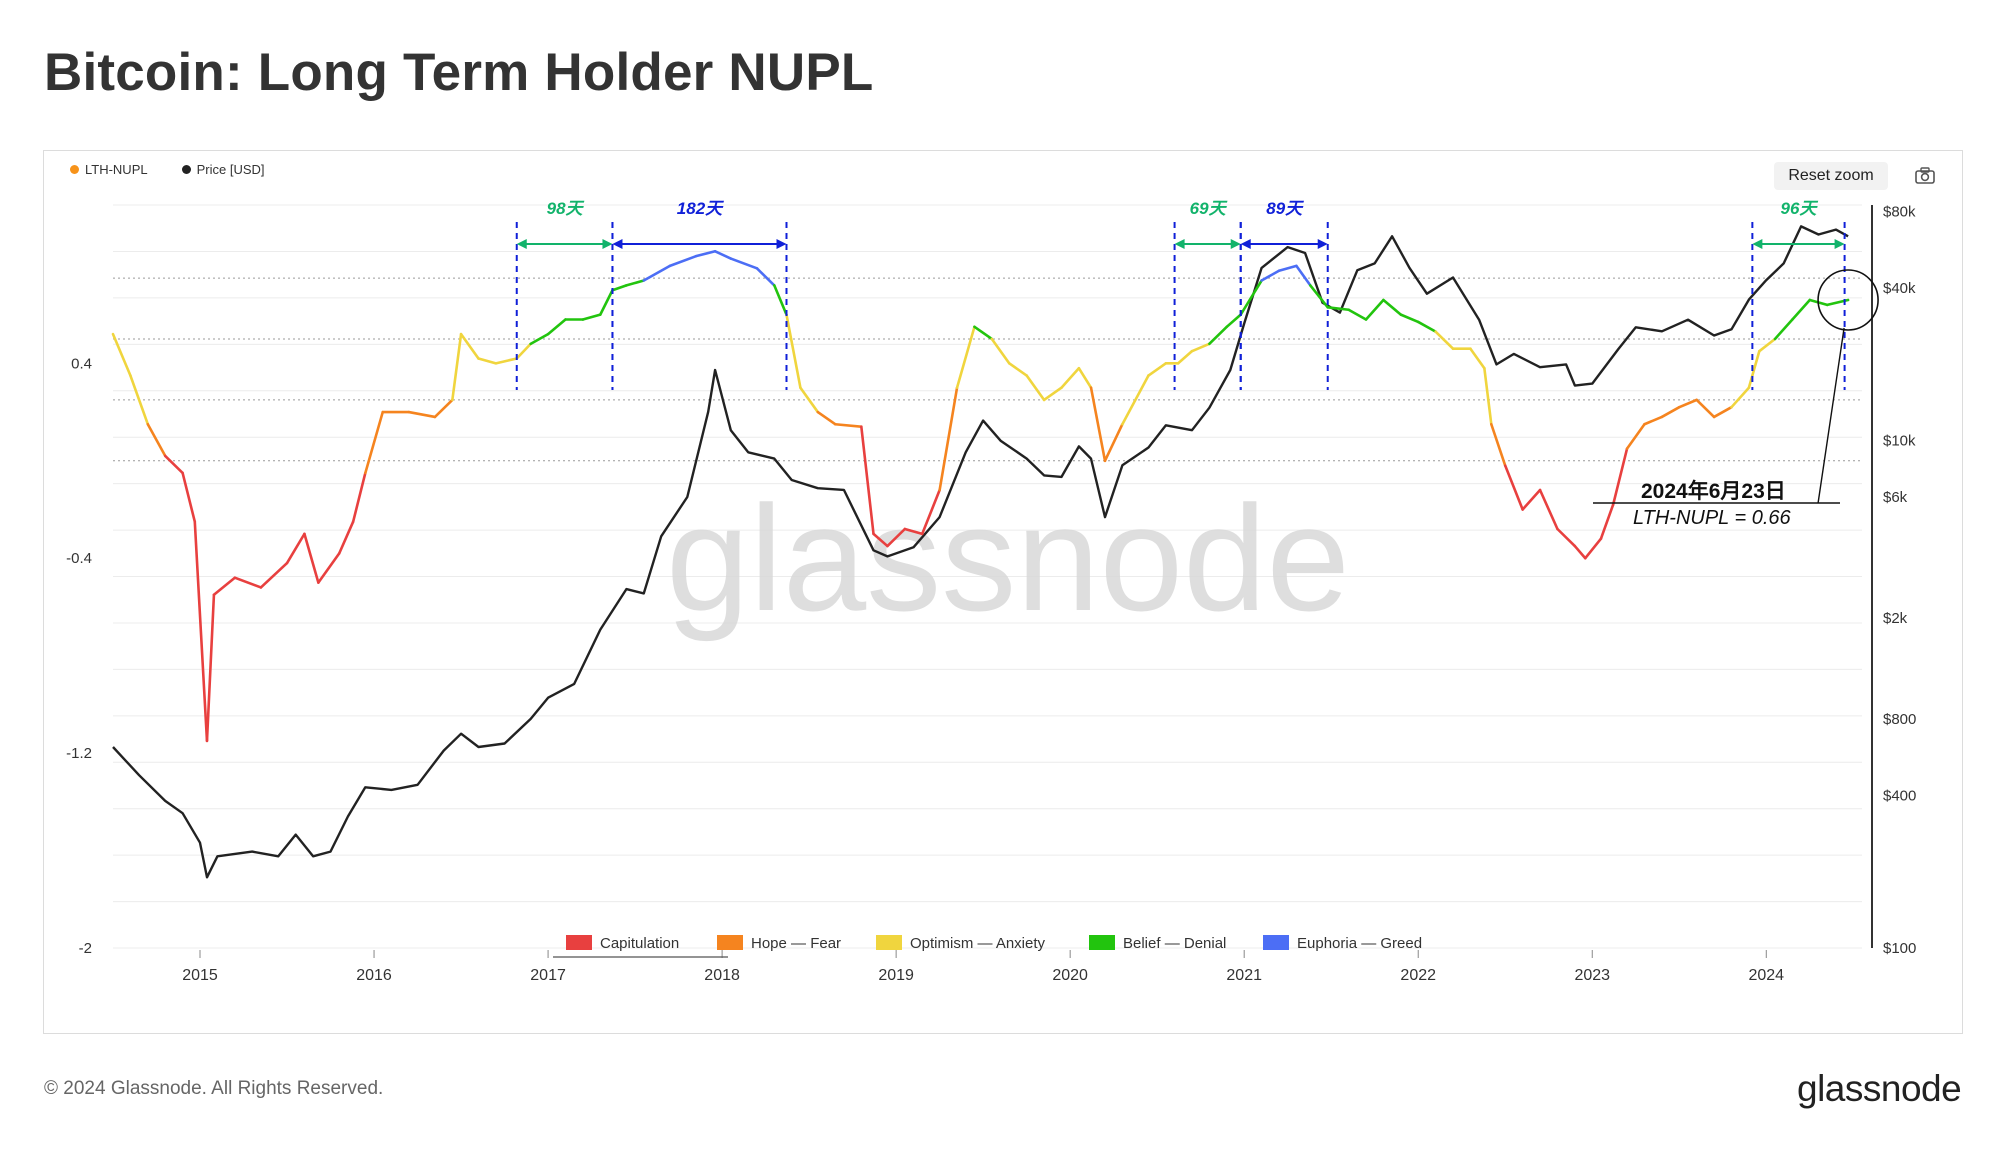 The width and height of the screenshot is (2000, 1151). What do you see at coordinates (1418, 975) in the screenshot?
I see `x-tick-label: 2022` at bounding box center [1418, 975].